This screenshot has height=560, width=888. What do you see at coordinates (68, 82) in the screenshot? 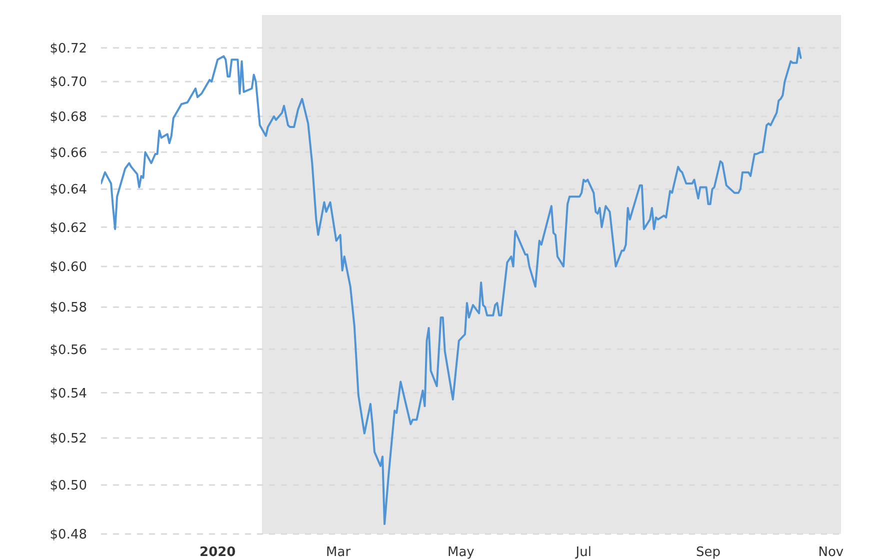
I see `y-tick-label: $0.70` at bounding box center [68, 82].